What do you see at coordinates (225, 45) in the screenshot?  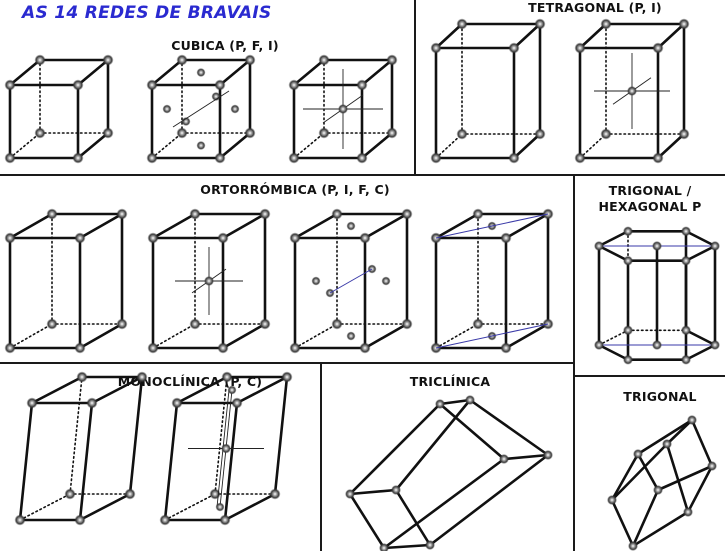 I see `section-title-cubica: CUBICA (P, F, I)` at bounding box center [225, 45].